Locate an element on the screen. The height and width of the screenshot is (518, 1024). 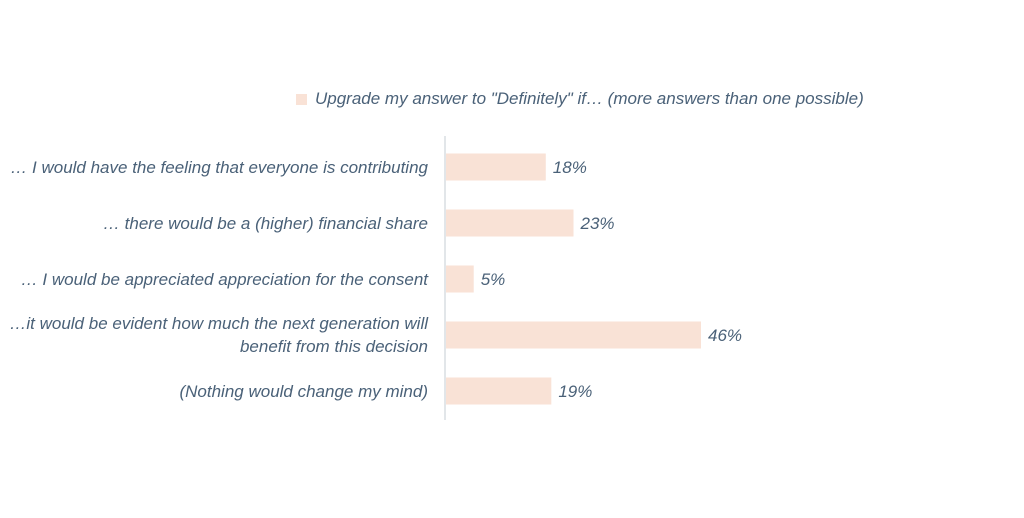
value-label-1: 23% is located at coordinates (597, 223).